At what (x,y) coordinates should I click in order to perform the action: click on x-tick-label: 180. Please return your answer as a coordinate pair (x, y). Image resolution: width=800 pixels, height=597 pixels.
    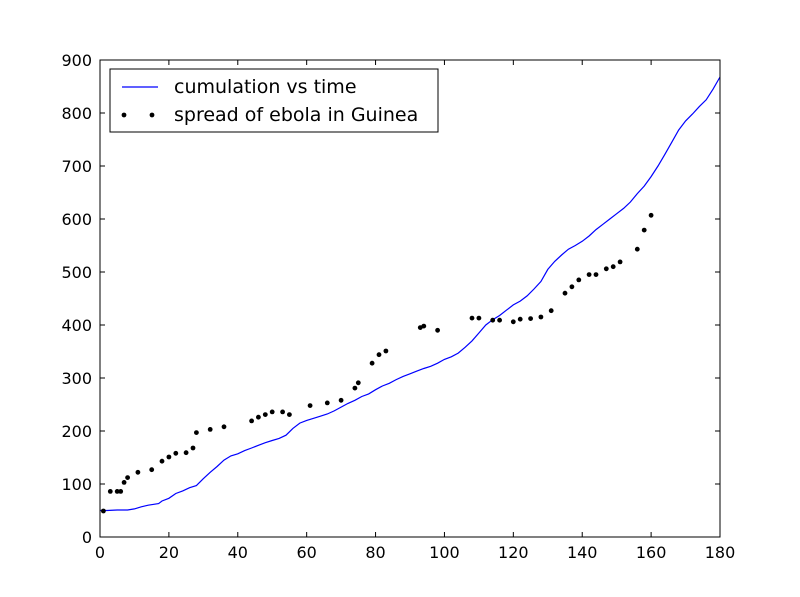
    Looking at the image, I should click on (720, 552).